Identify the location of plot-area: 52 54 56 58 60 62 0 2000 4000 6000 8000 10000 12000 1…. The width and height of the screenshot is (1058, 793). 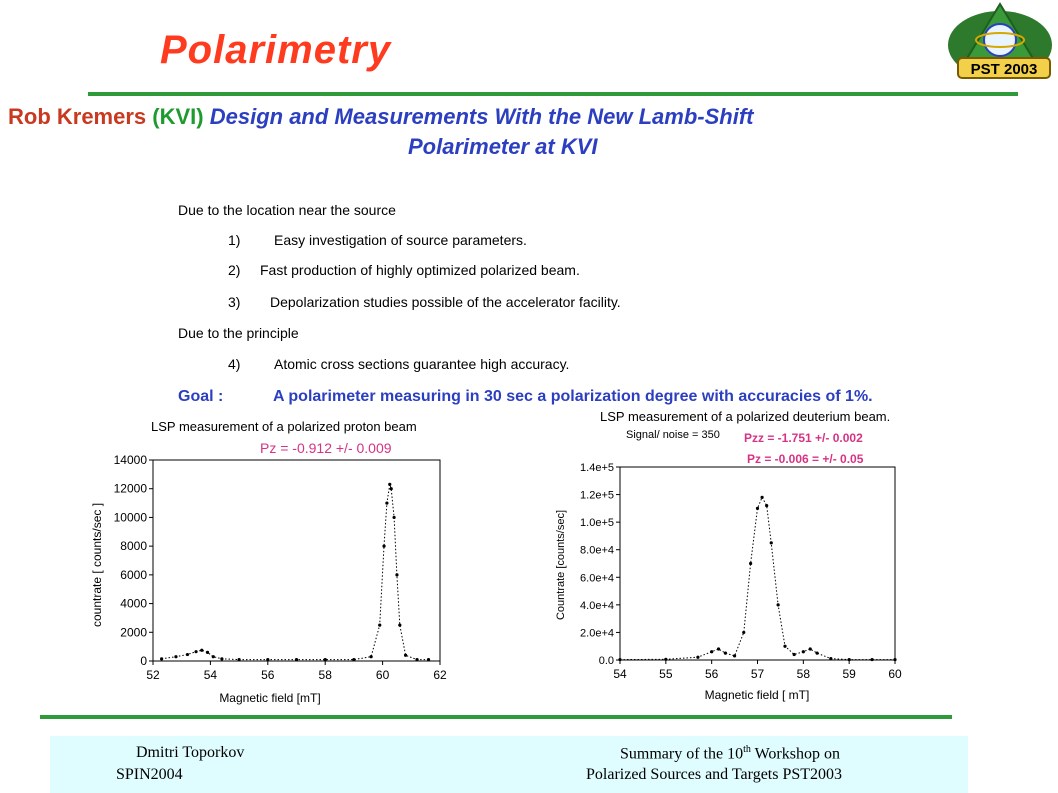
(280, 567).